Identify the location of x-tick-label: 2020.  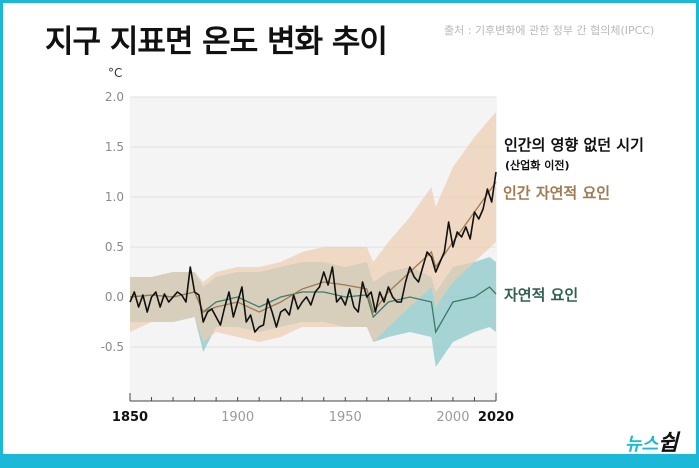
(496, 417).